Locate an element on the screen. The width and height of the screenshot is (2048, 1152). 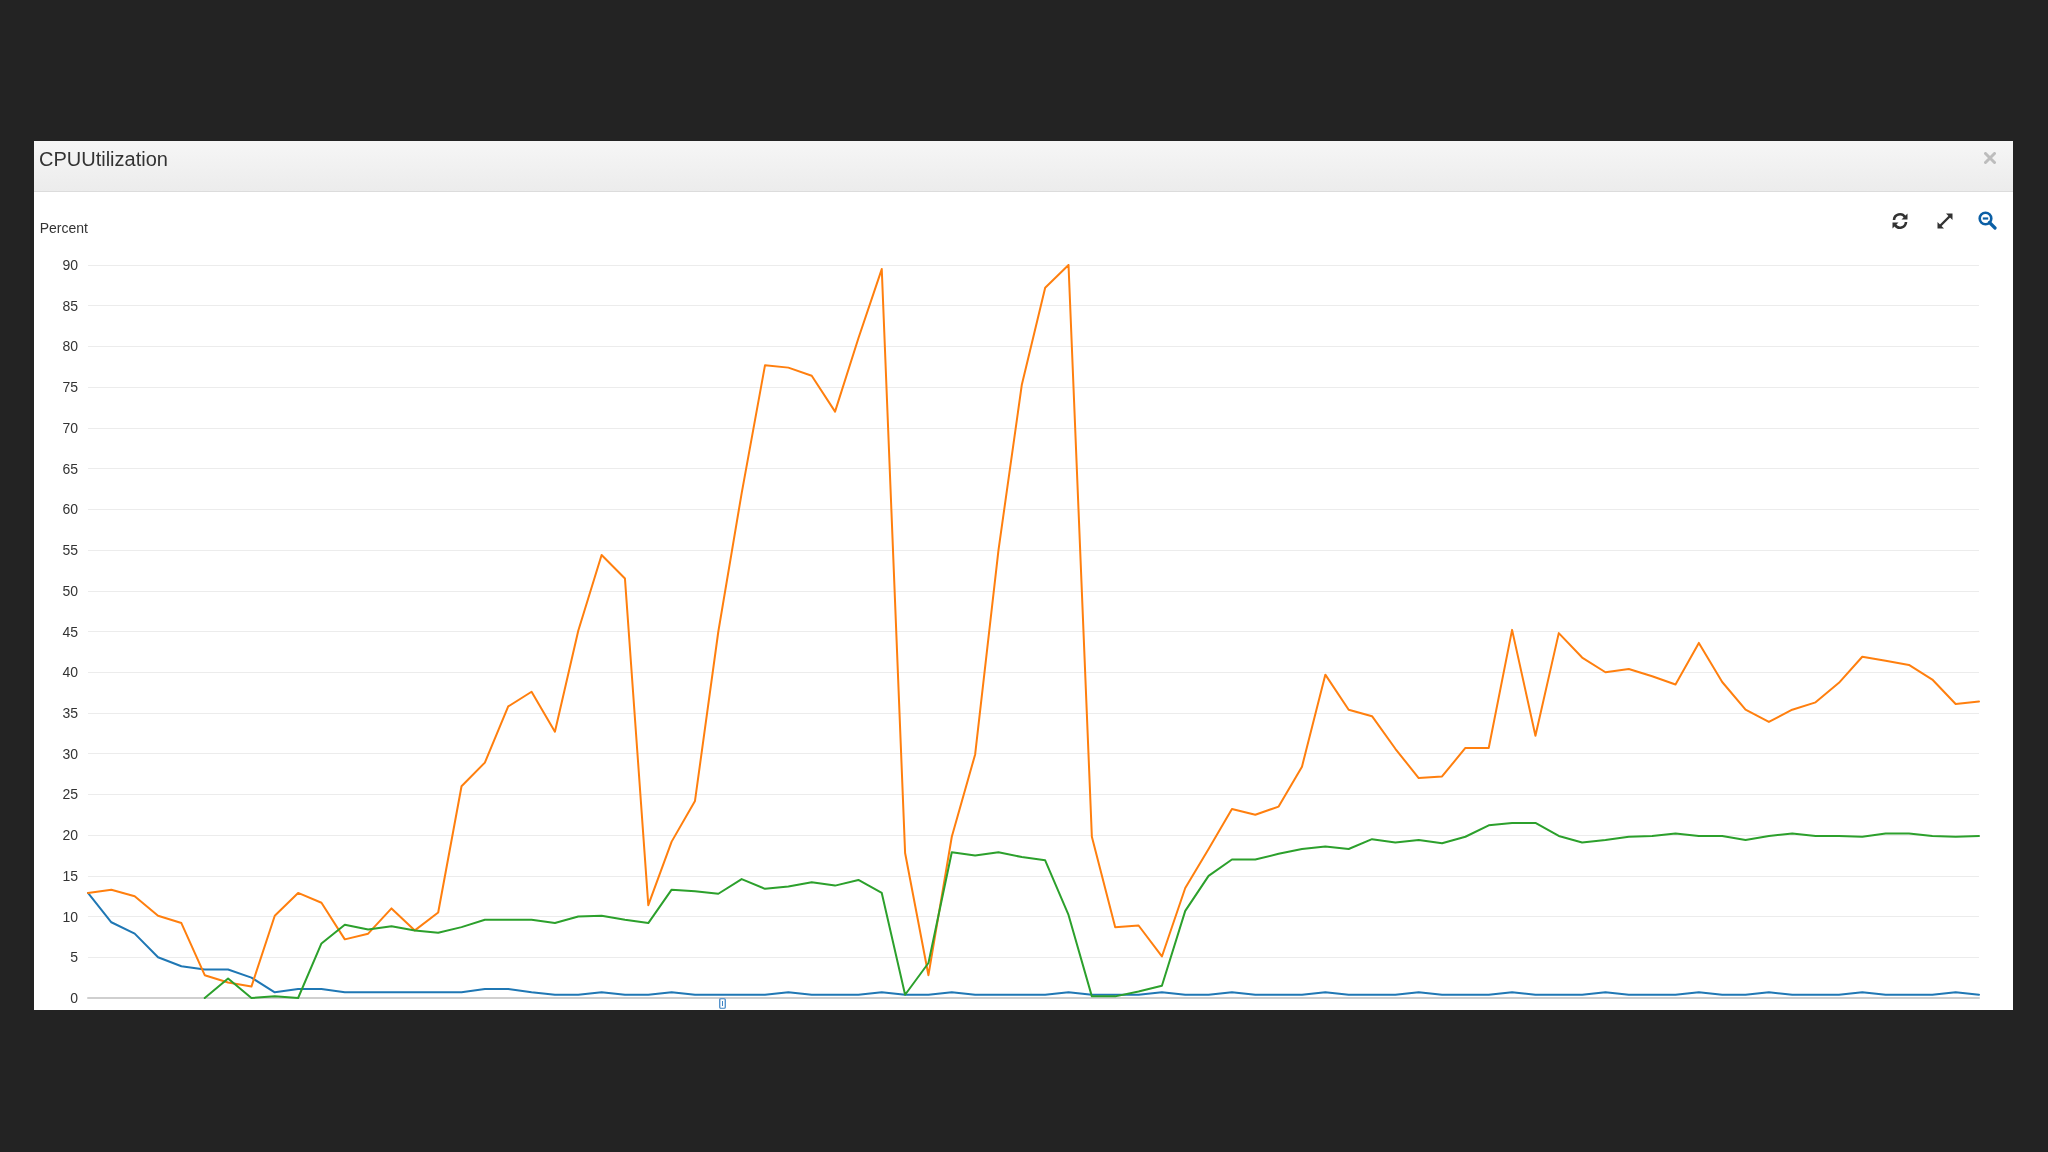
y-tick-label: 20 is located at coordinates (70, 835).